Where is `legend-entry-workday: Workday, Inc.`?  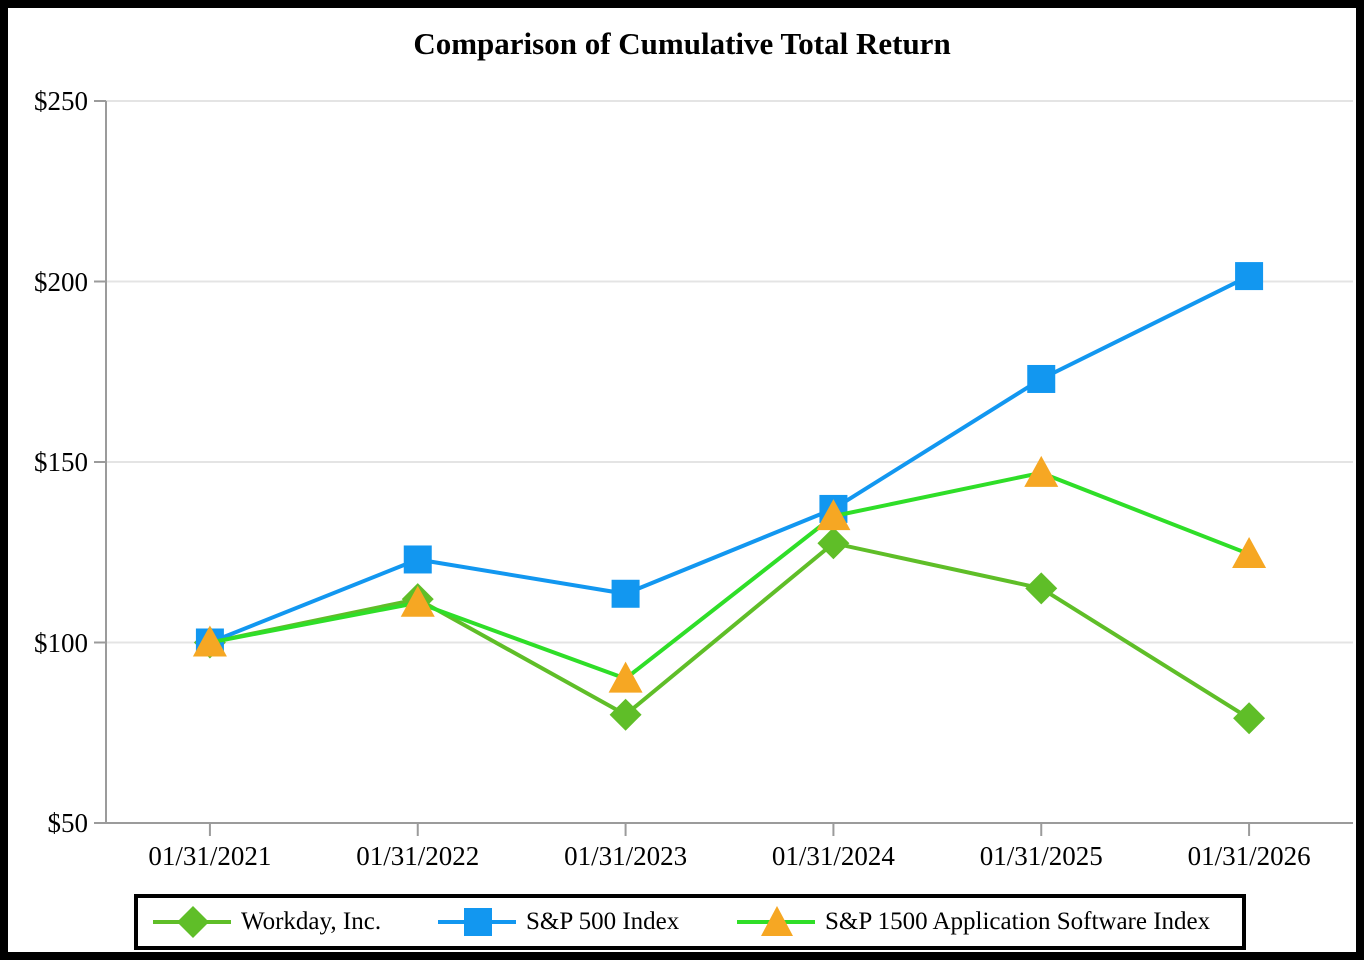 legend-entry-workday: Workday, Inc. is located at coordinates (267, 922).